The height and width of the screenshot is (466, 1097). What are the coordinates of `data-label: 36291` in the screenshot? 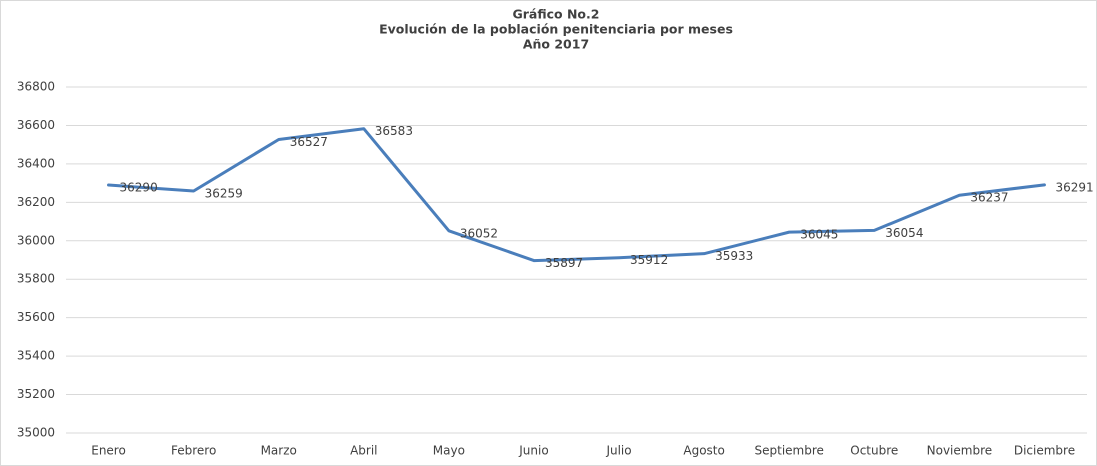 It's located at (1074, 187).